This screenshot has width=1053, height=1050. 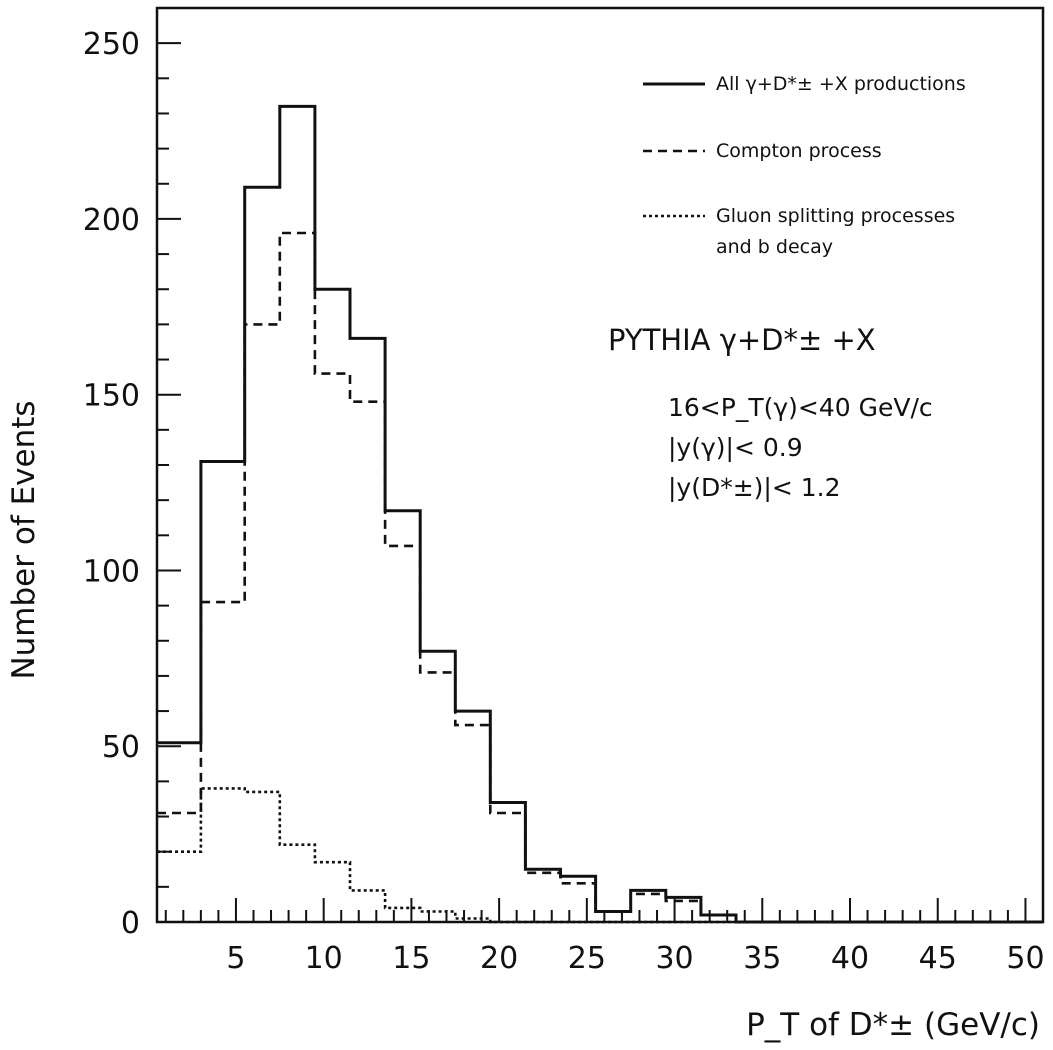 What do you see at coordinates (841, 84) in the screenshot?
I see `legend-label: All γ+D*± +X productions` at bounding box center [841, 84].